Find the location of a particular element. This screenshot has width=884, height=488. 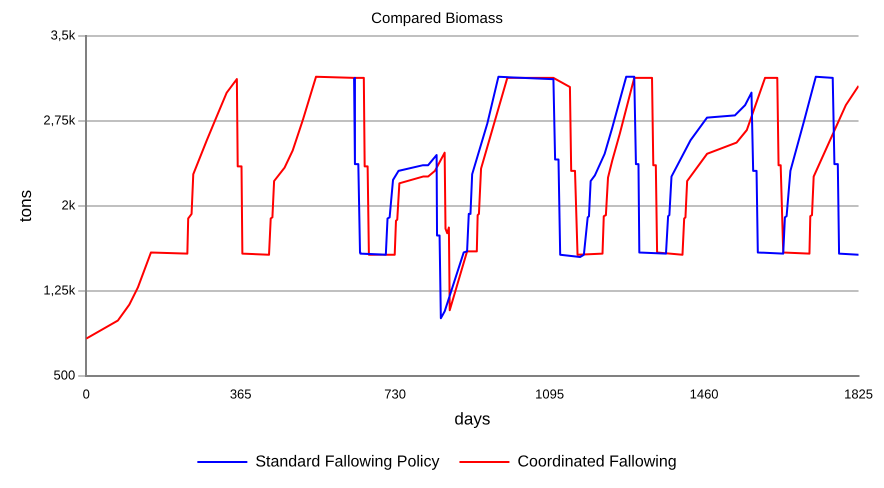

x-tick-label: 1825 is located at coordinates (858, 394).